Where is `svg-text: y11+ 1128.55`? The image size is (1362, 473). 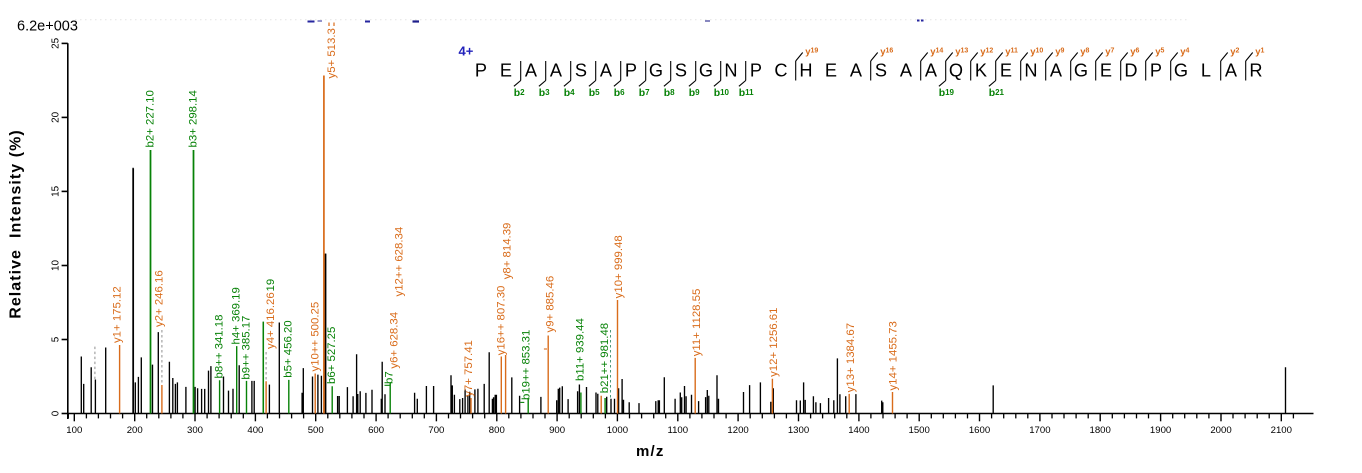
svg-text: y11+ 1128.55 is located at coordinates (697, 323).